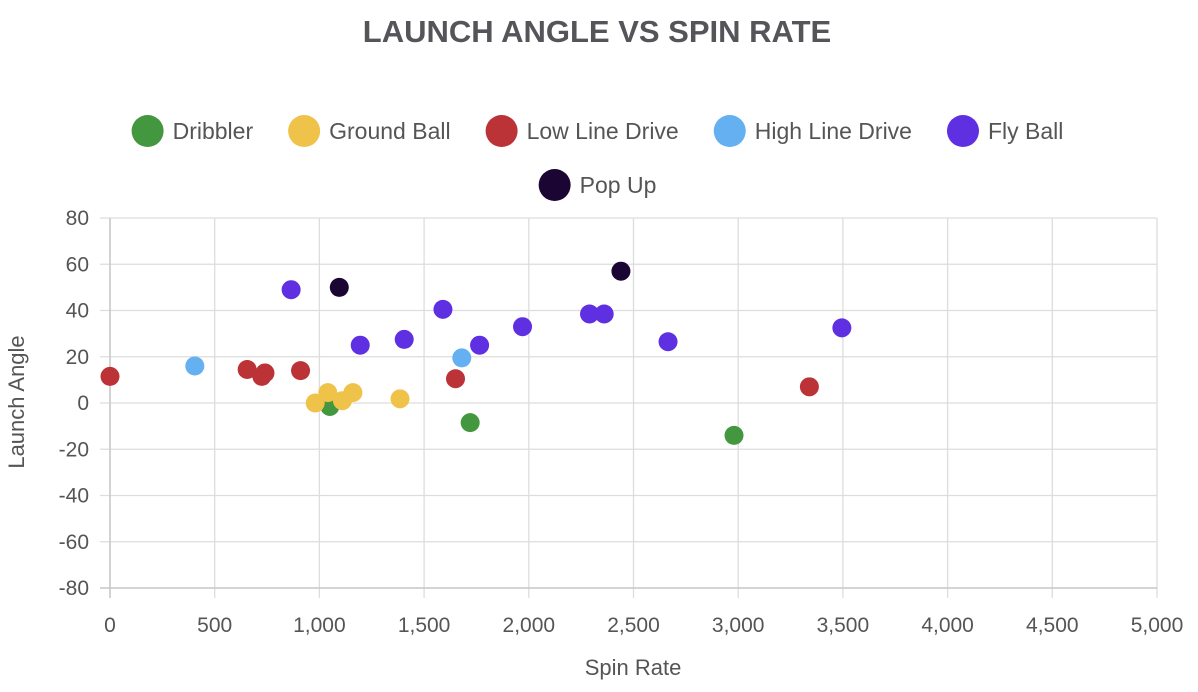 This screenshot has height=692, width=1198. What do you see at coordinates (618, 185) in the screenshot?
I see `legend-label: Pop Up` at bounding box center [618, 185].